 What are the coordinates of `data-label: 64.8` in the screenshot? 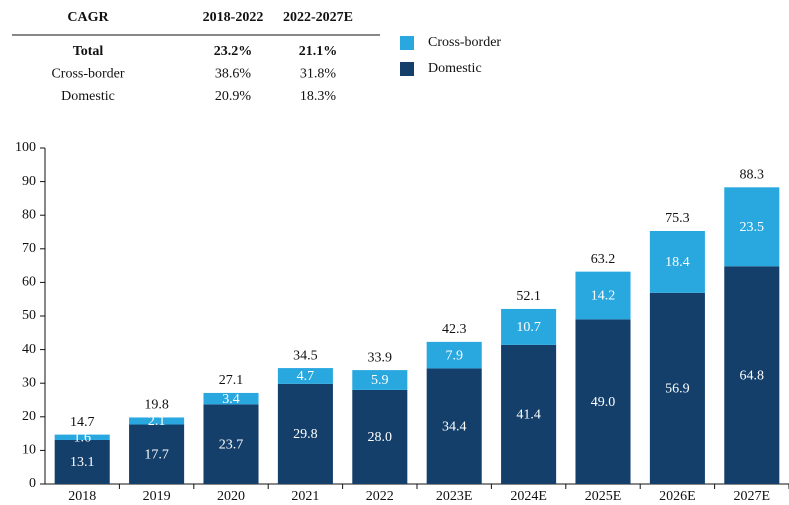 It's located at (752, 375).